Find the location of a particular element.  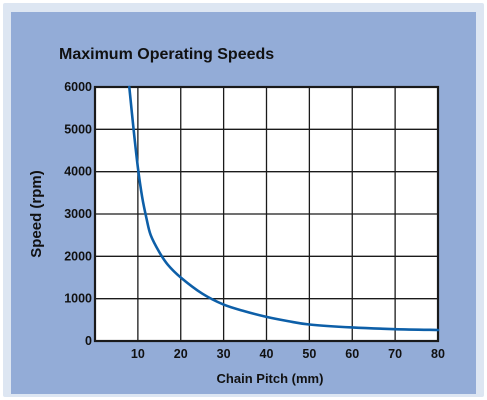

y-tick-label: 3000 is located at coordinates (78, 214).